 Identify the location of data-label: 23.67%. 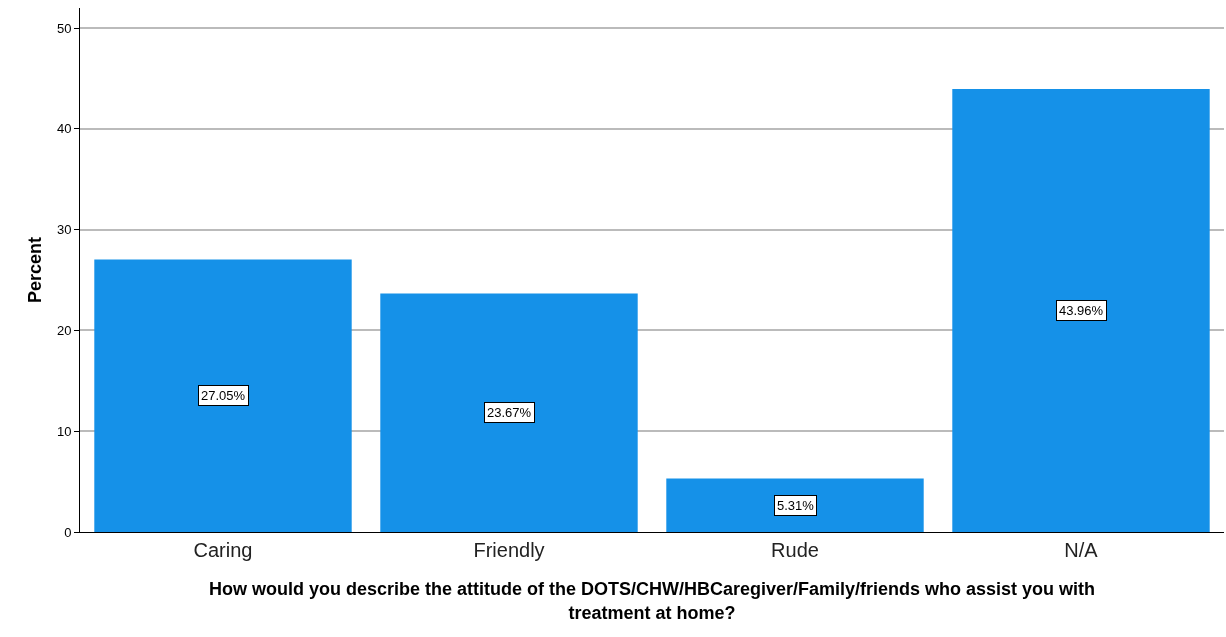
(509, 412).